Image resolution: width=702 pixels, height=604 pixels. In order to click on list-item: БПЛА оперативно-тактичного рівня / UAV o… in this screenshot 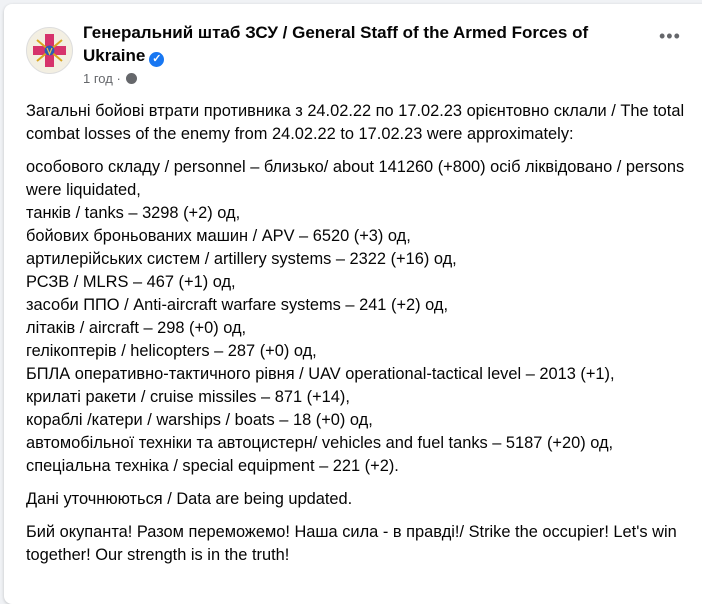, I will do `click(320, 374)`.